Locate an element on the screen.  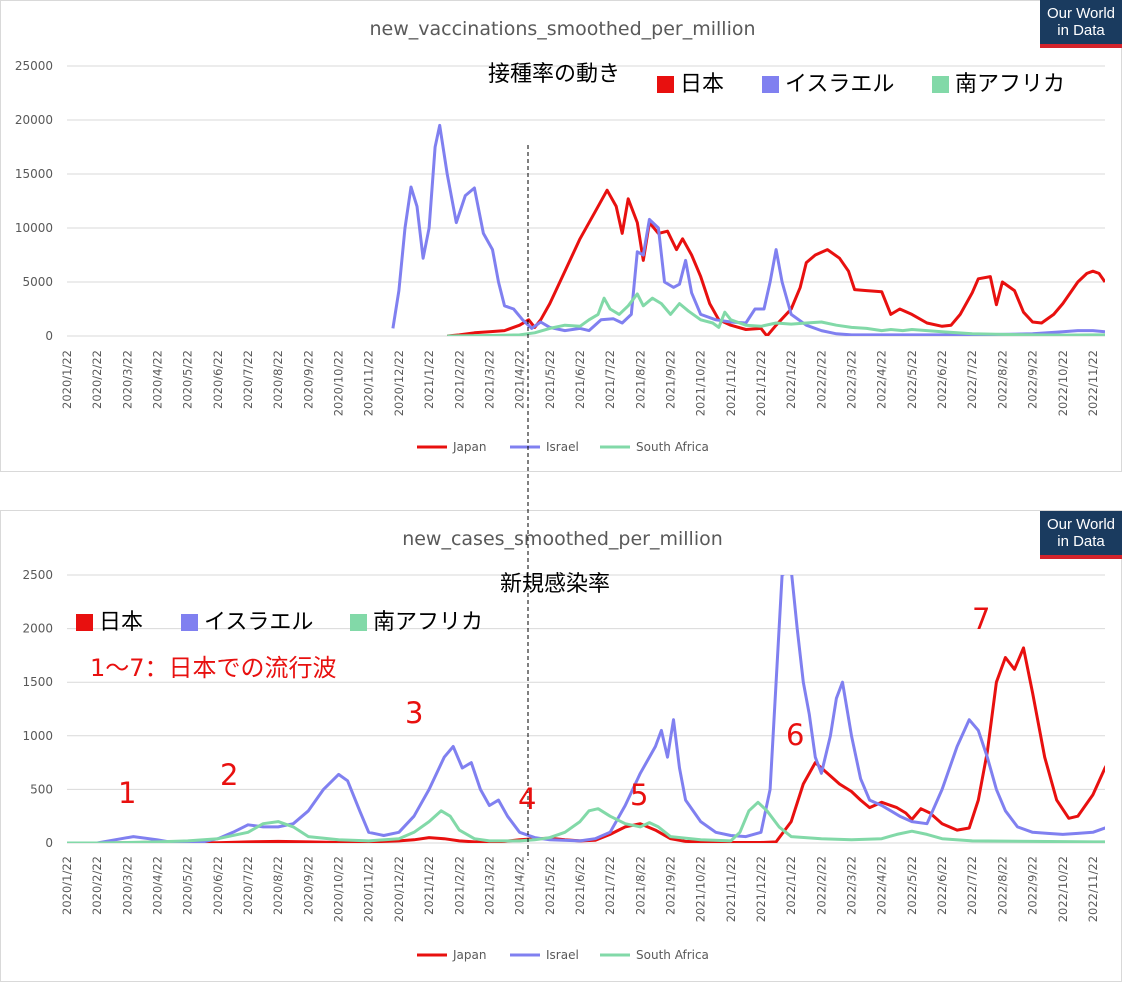
cases-x-tick-label: 2020/3/22 is located at coordinates (127, 885).